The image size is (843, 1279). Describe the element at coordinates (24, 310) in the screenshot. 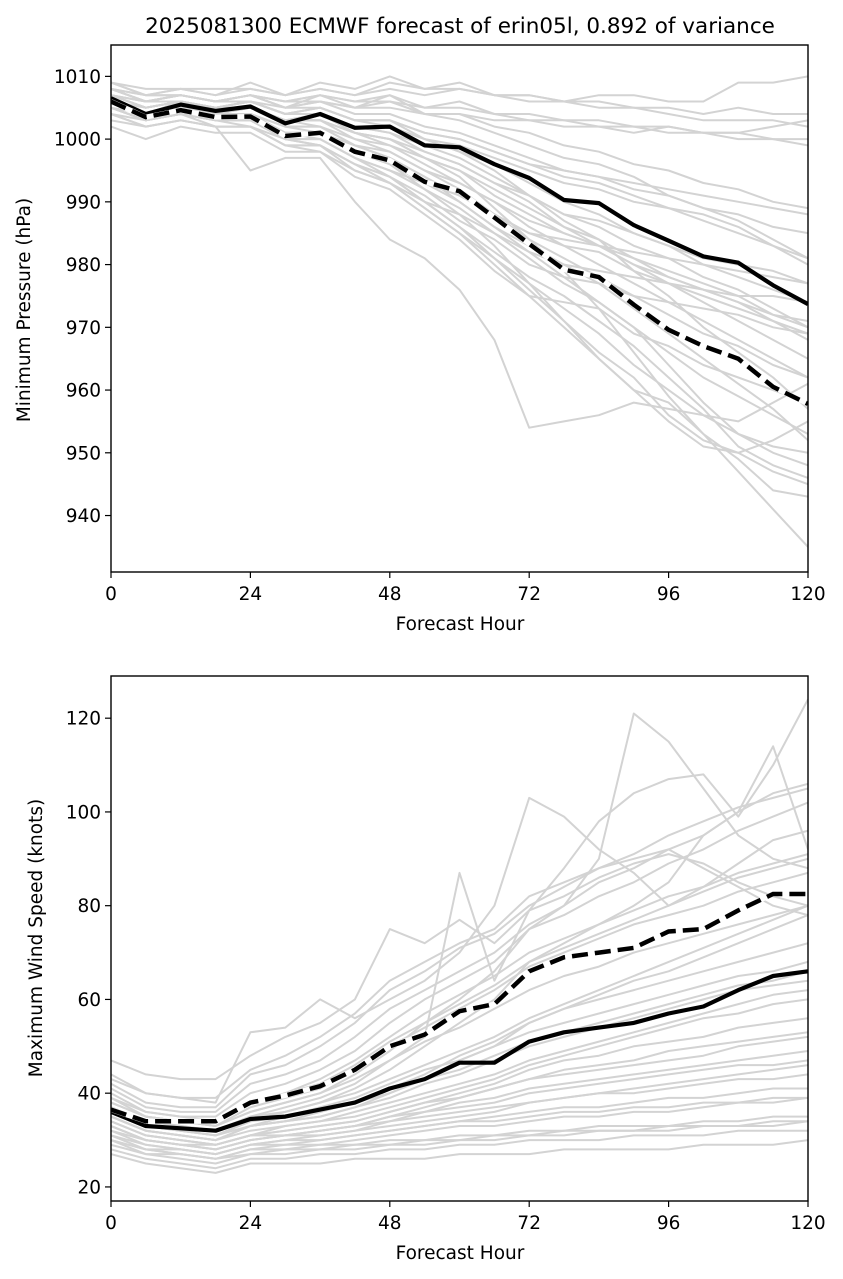

I see `pressure-y-axis-label: Minimum Pressure (hPa)` at that location.